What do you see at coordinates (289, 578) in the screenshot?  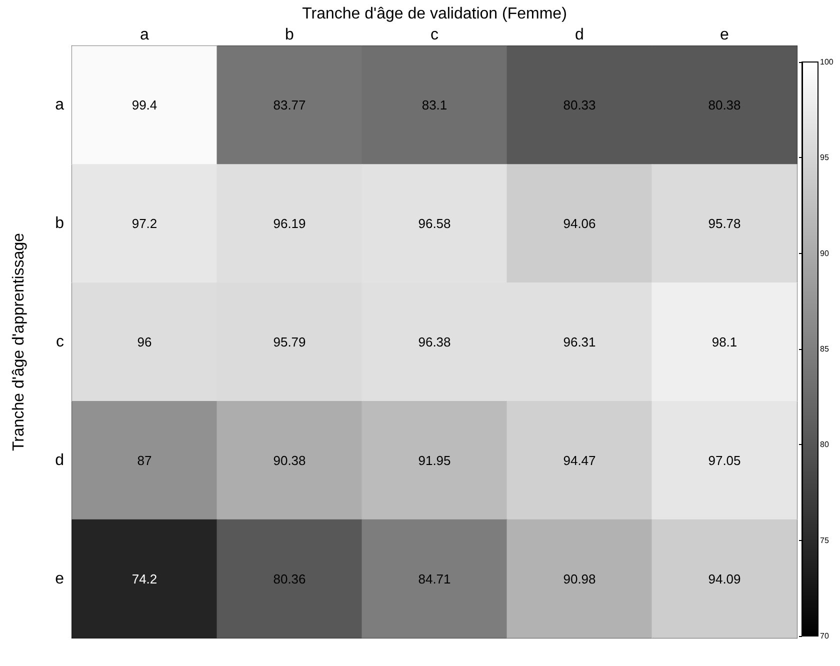 I see `data-label: 80.36` at bounding box center [289, 578].